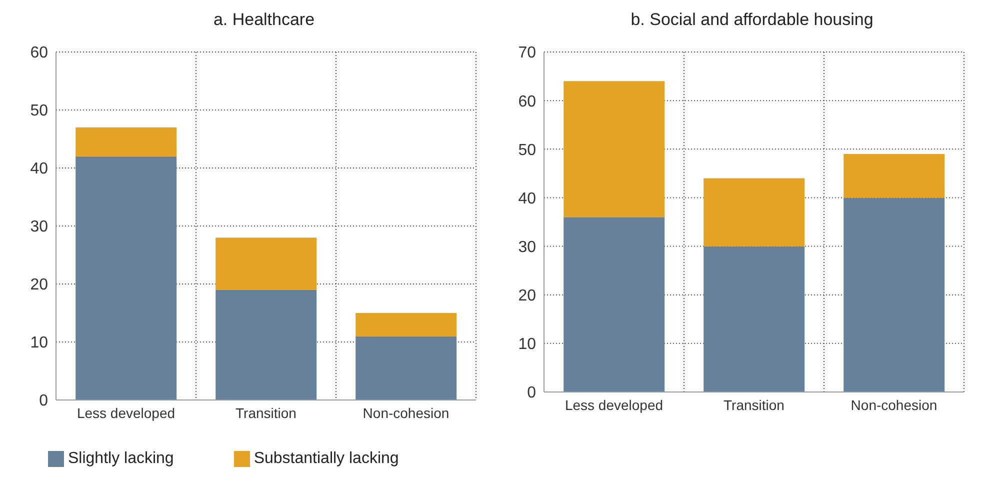 Image resolution: width=982 pixels, height=494 pixels. Describe the element at coordinates (527, 53) in the screenshot. I see `y-tick-label: 70` at that location.